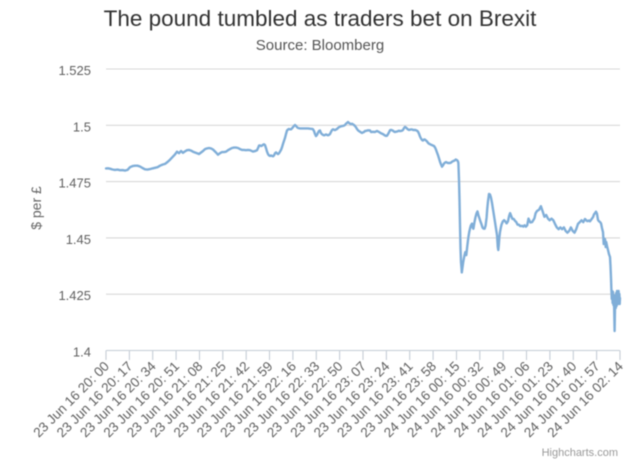  I want to click on svg-text: $ per £, so click(36, 208).